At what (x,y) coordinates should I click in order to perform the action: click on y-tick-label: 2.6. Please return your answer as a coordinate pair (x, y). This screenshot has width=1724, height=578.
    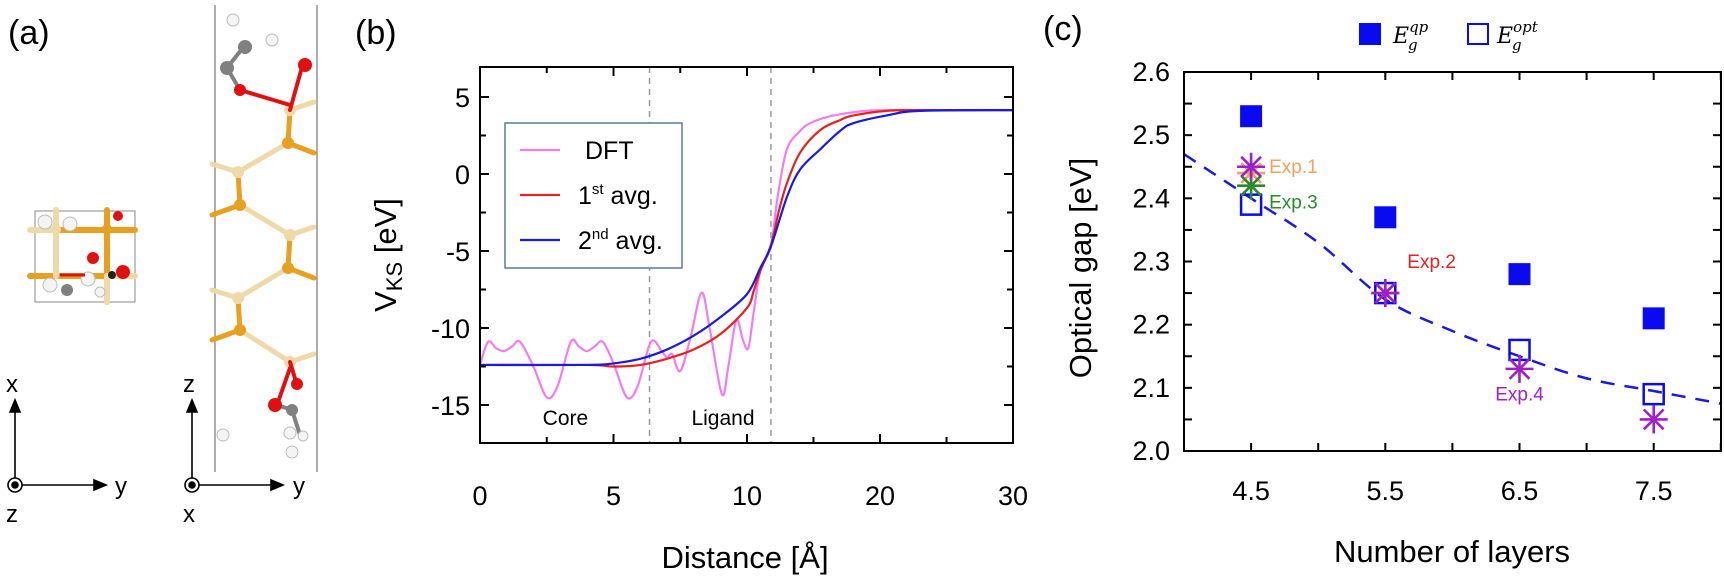
    Looking at the image, I should click on (1151, 72).